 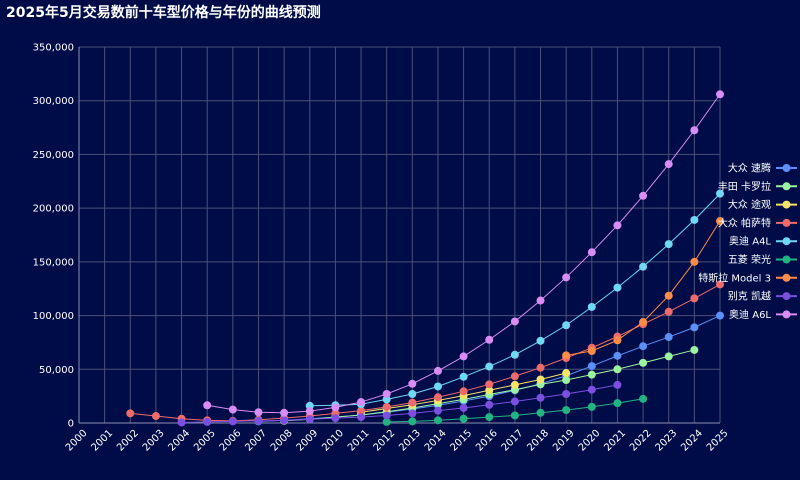 What do you see at coordinates (762, 204) in the screenshot?
I see `legend-item: 大众 途观` at bounding box center [762, 204].